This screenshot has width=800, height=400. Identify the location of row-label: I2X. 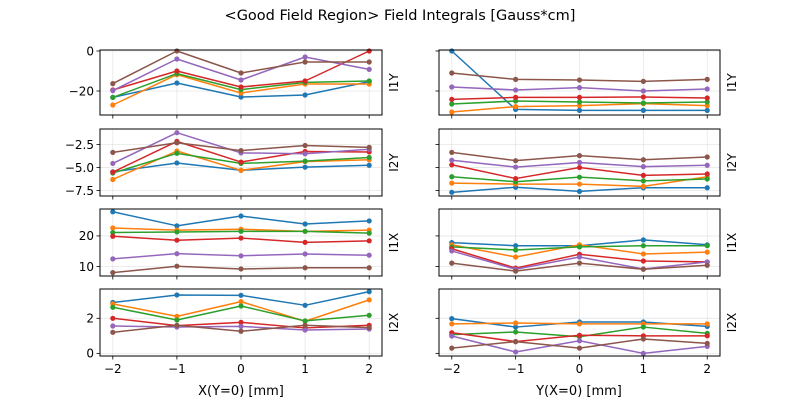
(732, 322).